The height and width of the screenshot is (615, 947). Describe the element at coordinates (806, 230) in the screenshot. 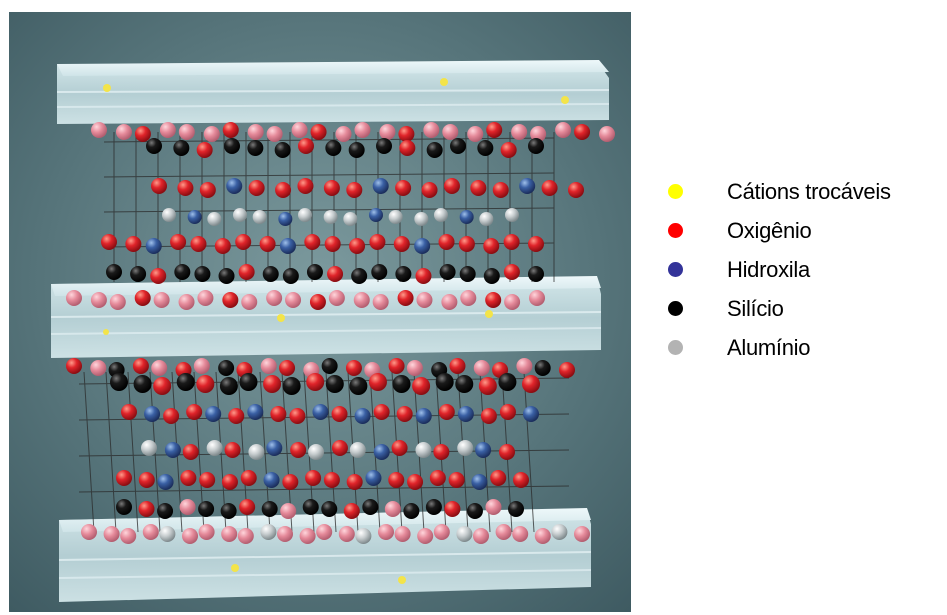

I see `legend-item-oxigenio: Oxigênio` at that location.